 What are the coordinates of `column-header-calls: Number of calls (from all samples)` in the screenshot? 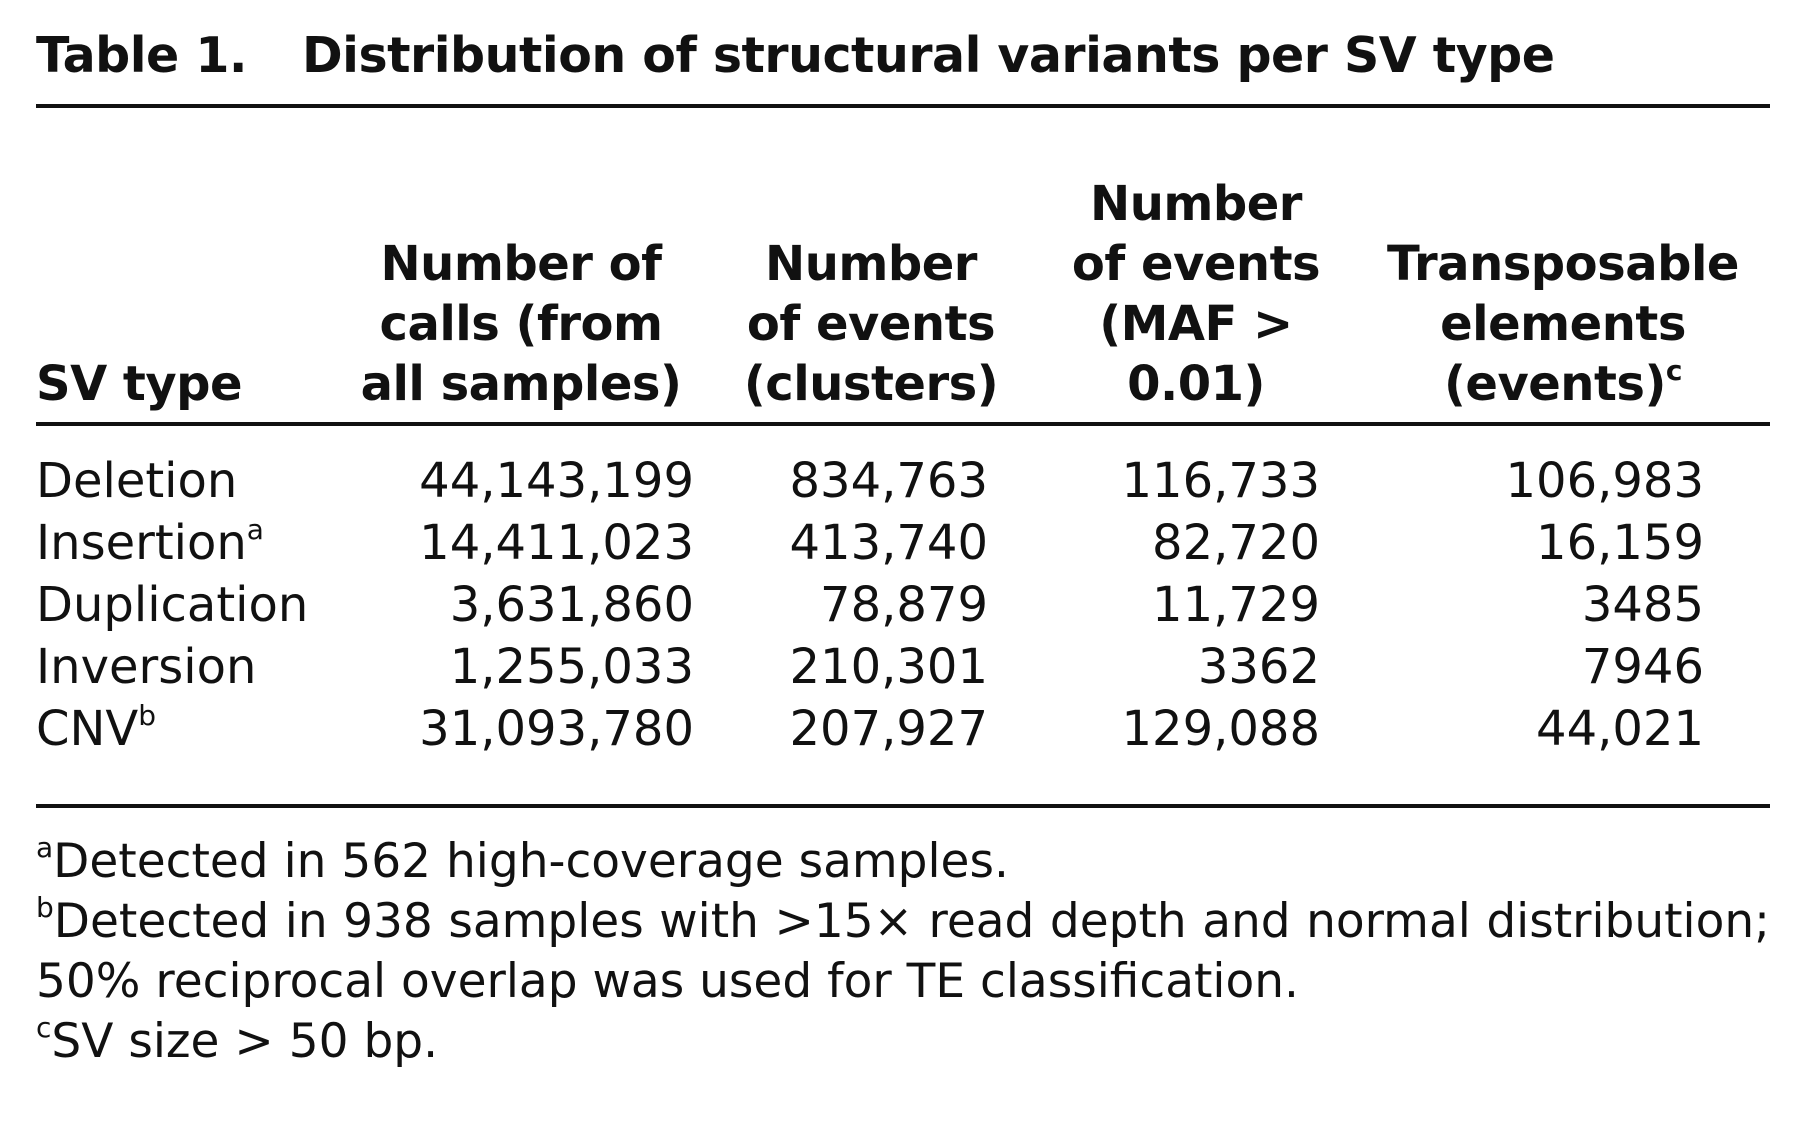 It's located at (521, 324).